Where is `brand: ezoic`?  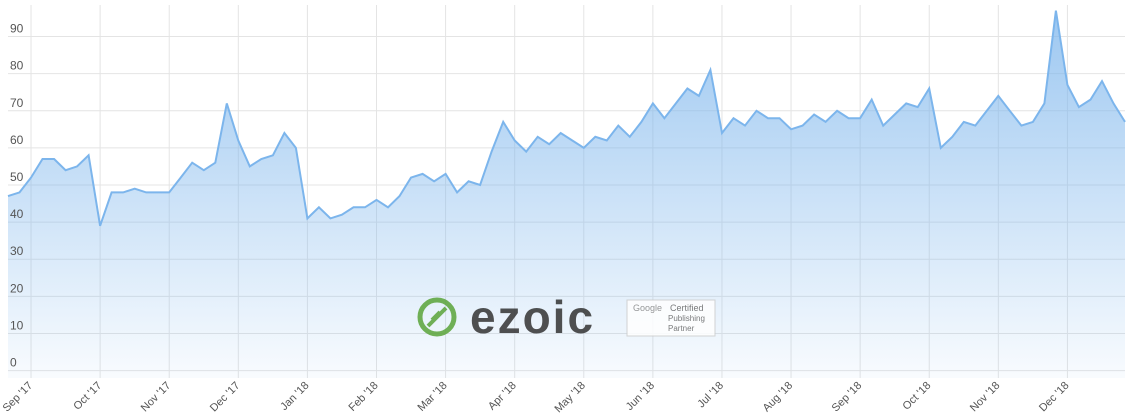 brand: ezoic is located at coordinates (532, 317).